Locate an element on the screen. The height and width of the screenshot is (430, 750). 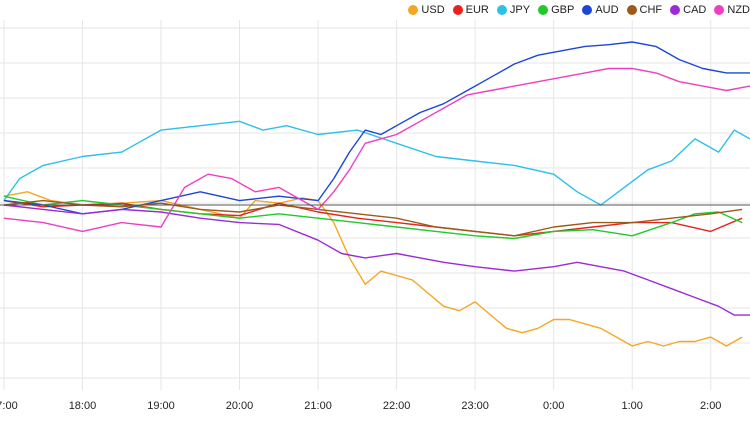
legend-label: EUR is located at coordinates (477, 10).